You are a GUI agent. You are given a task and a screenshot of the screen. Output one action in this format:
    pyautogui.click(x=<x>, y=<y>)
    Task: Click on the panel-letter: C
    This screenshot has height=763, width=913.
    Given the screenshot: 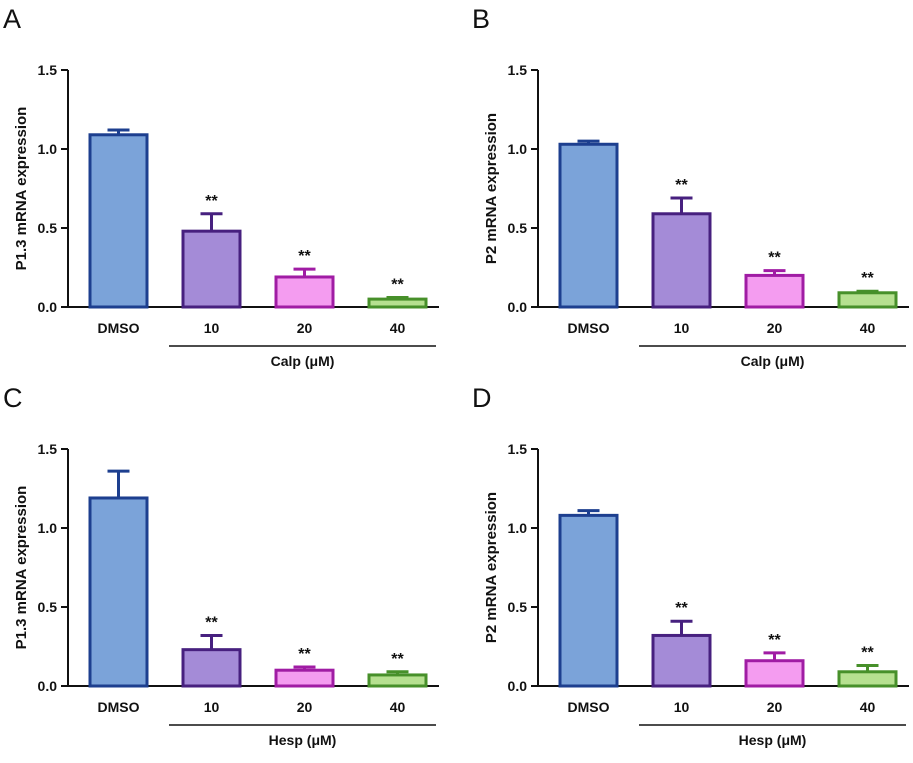 What is the action you would take?
    pyautogui.click(x=13, y=398)
    